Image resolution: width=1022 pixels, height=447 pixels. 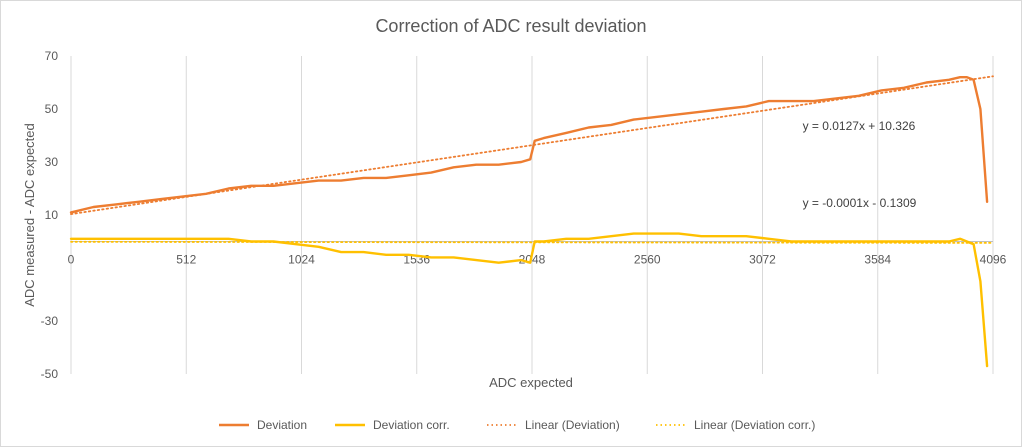 What do you see at coordinates (993, 260) in the screenshot?
I see `x-tick-label: 4096` at bounding box center [993, 260].